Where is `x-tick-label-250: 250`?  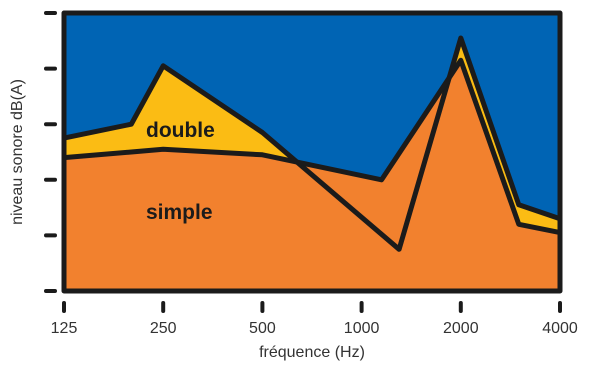 x-tick-label-250: 250 is located at coordinates (163, 328).